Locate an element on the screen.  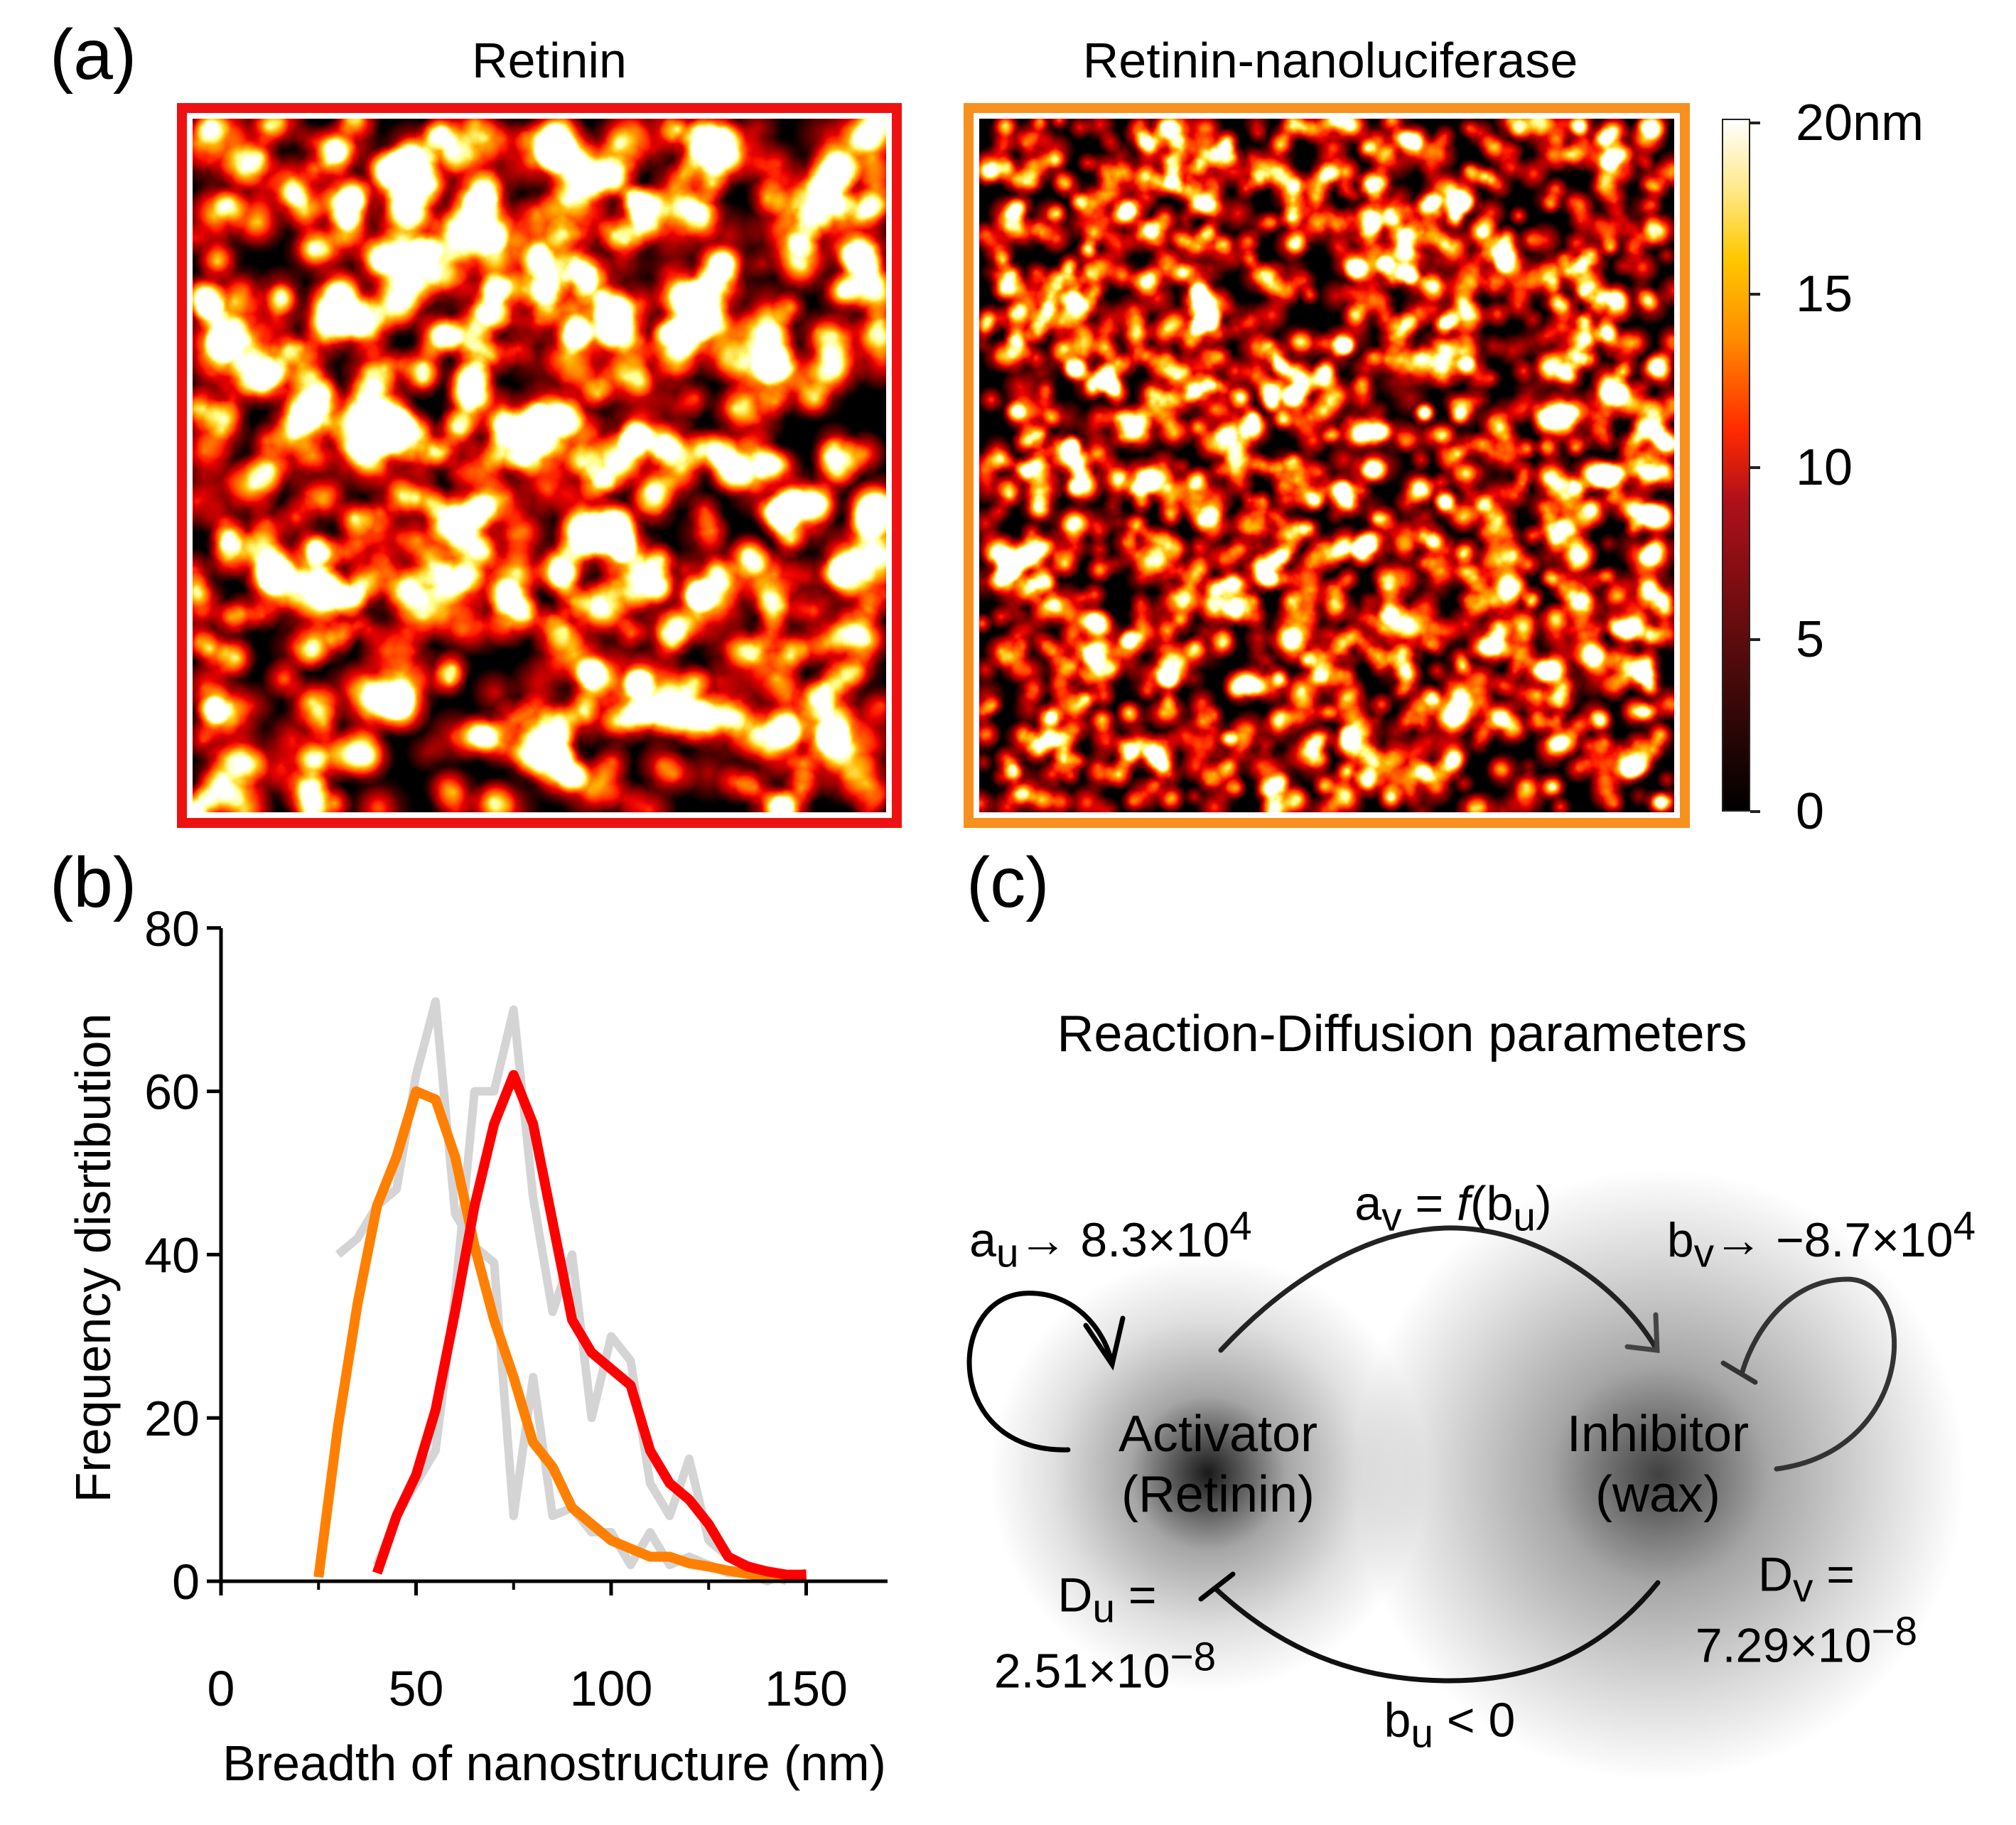
y-tick-label: 40 is located at coordinates (172, 1255).